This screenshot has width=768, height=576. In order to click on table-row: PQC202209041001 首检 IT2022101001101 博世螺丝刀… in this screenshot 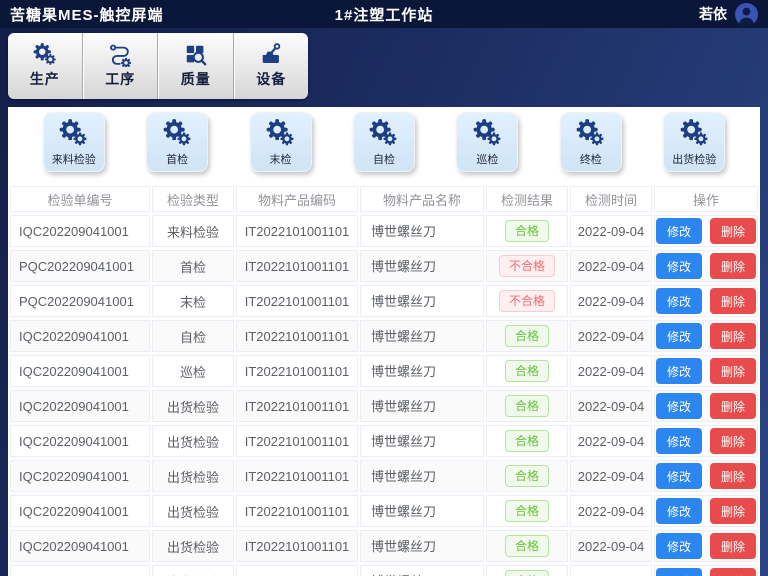, I will do `click(384, 266)`.